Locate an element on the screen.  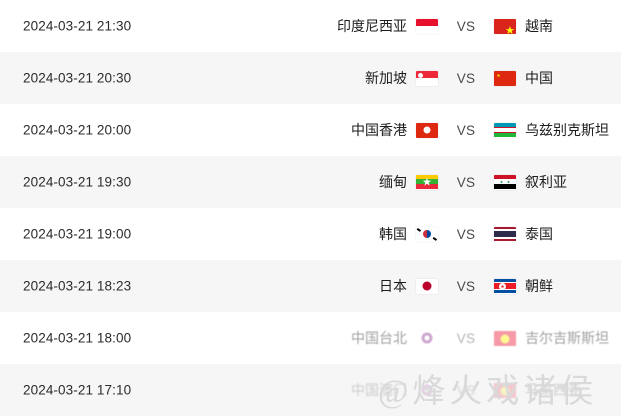
home-team: 印度尼西亚 is located at coordinates (364, 26).